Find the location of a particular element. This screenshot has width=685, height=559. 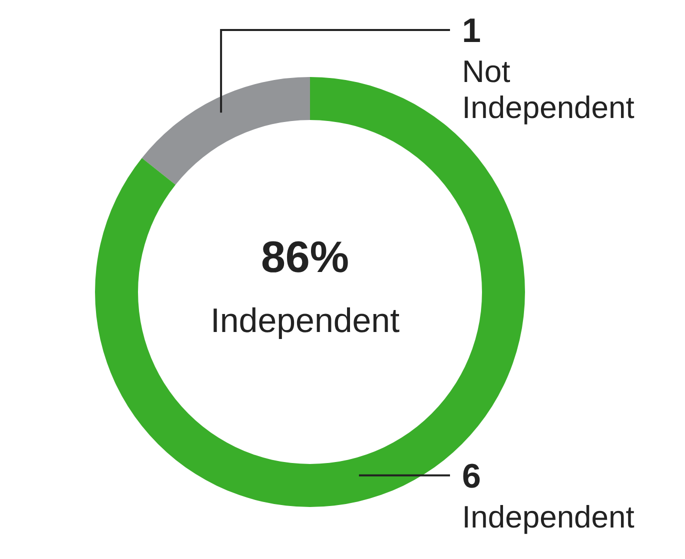

text: 86% is located at coordinates (305, 257).